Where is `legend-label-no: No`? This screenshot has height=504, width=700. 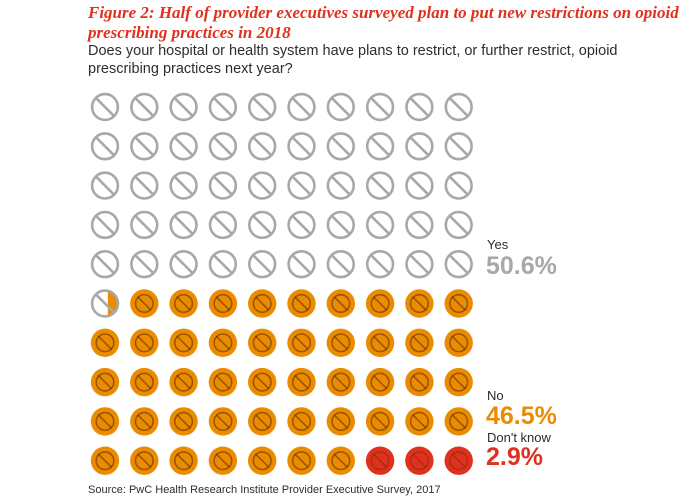 legend-label-no: No is located at coordinates (495, 395).